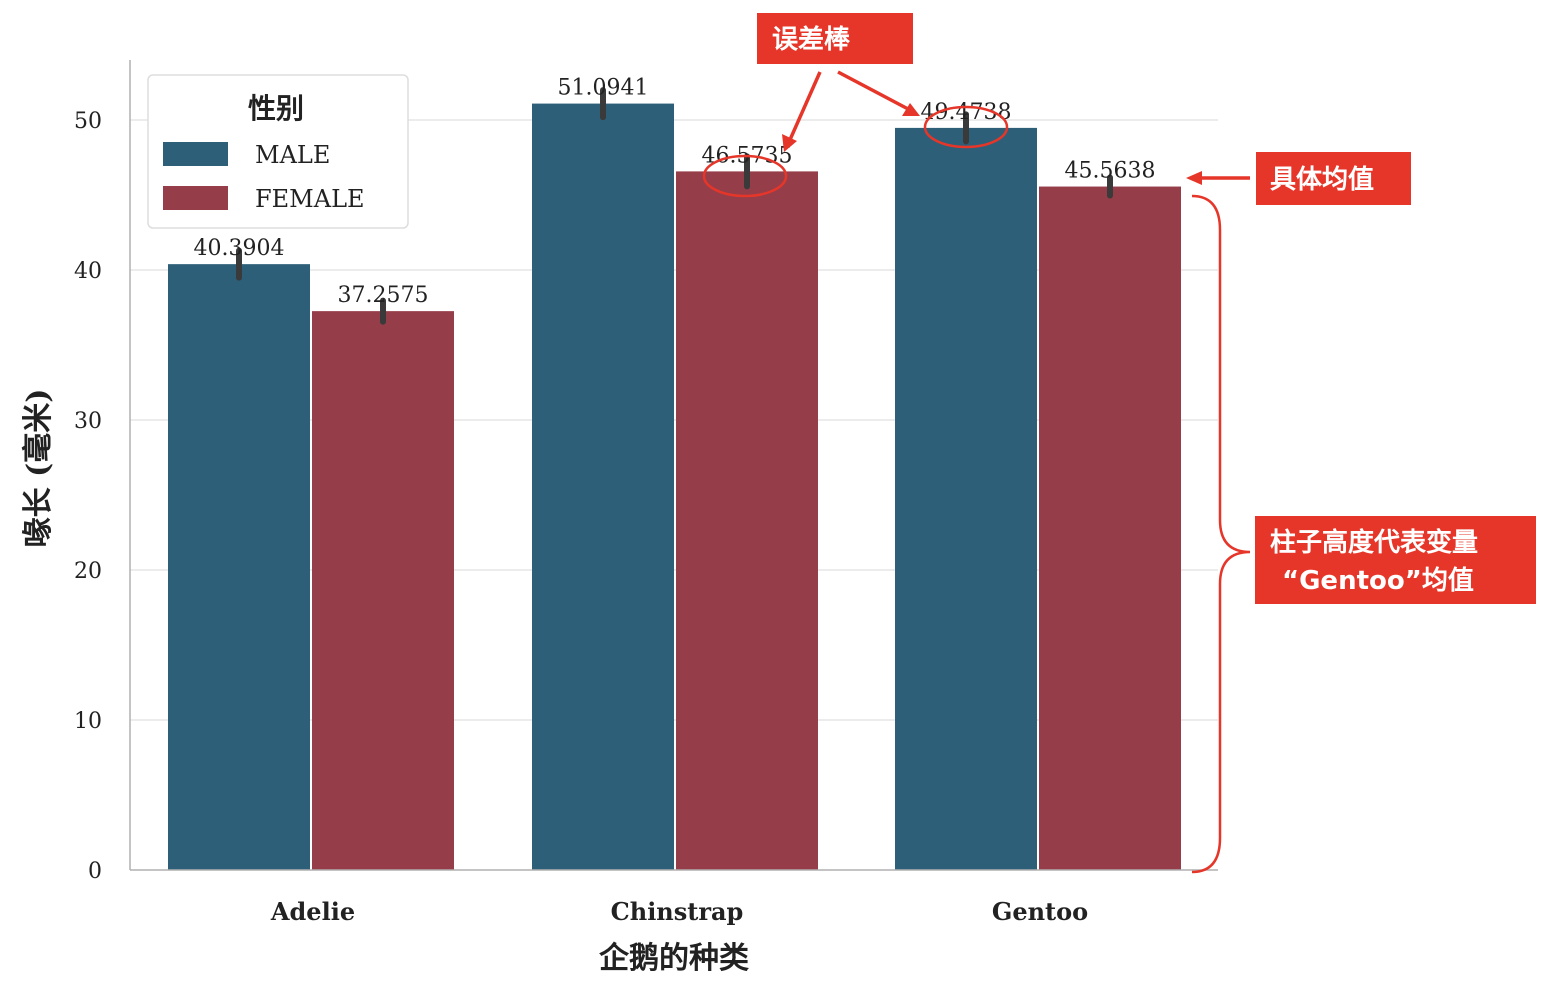 This screenshot has width=1542, height=986. I want to click on y-tick-label: 10, so click(88, 721).